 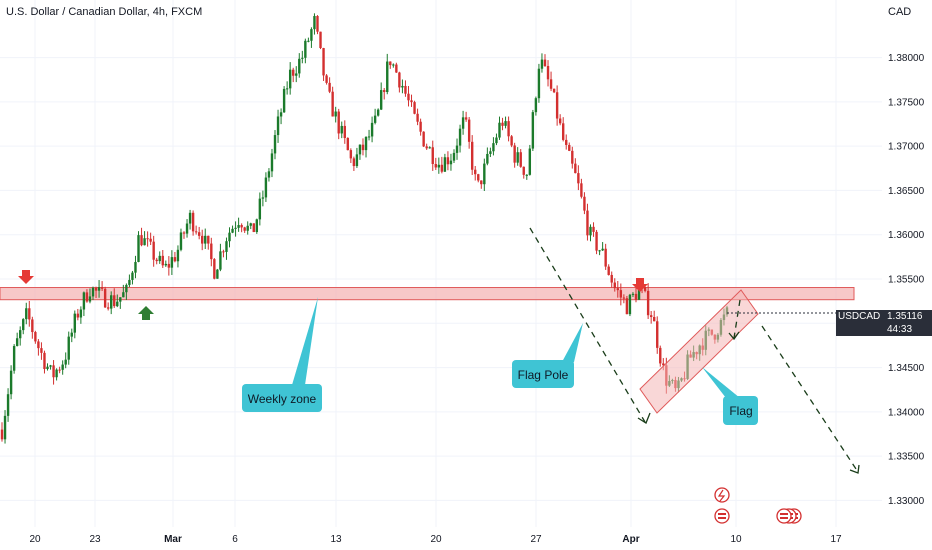 What do you see at coordinates (854, 469) in the screenshot?
I see `target-arrowhead` at bounding box center [854, 469].